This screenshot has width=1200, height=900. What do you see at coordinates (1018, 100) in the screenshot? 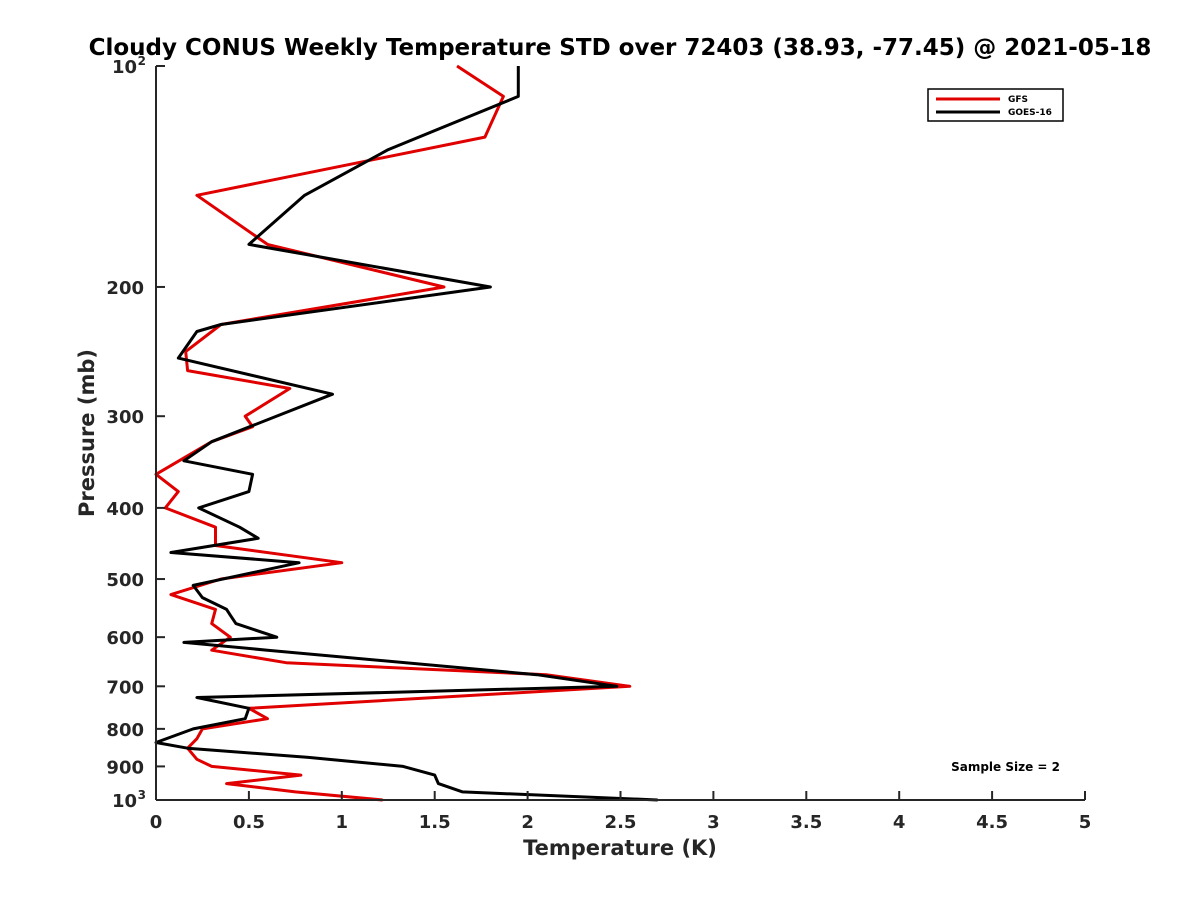
I see `legend-entry: GFS` at bounding box center [1018, 100].